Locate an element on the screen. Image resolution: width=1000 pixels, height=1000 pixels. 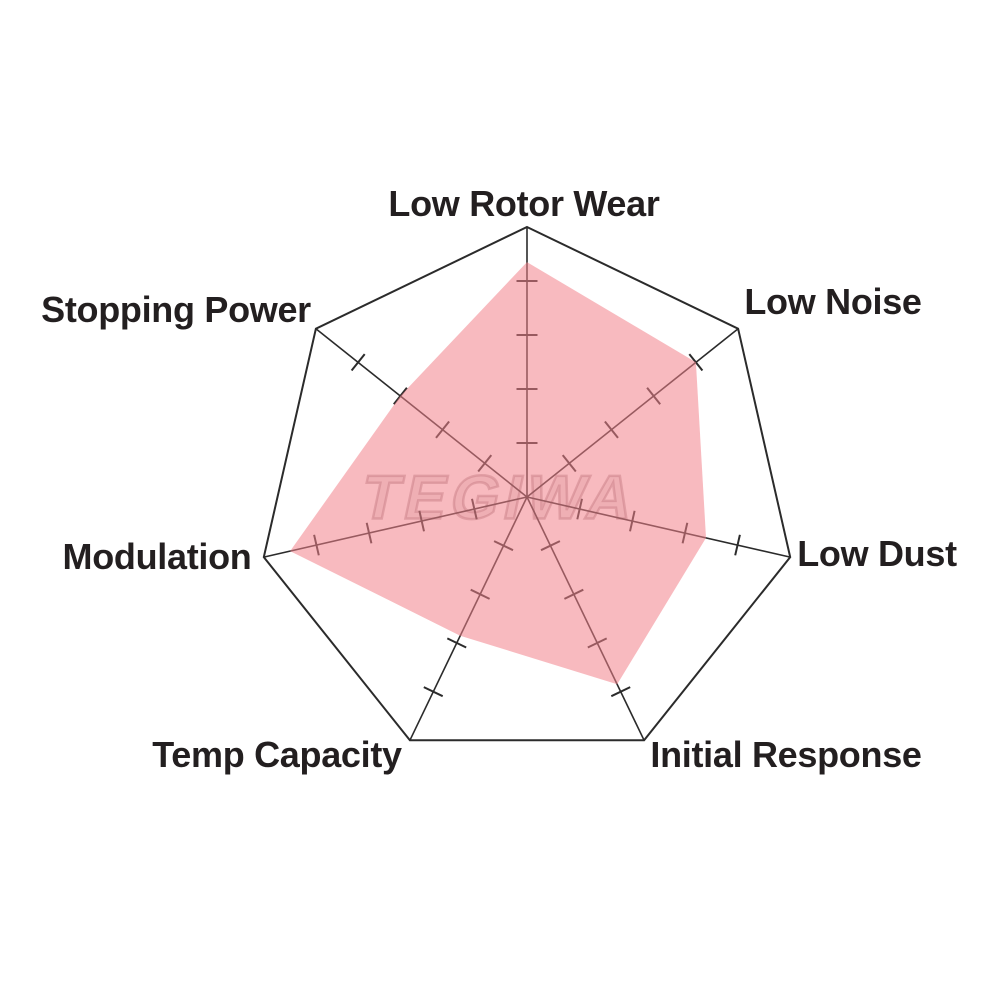
axis-label-low-rotor-wear: Low Rotor Wear is located at coordinates (524, 203).